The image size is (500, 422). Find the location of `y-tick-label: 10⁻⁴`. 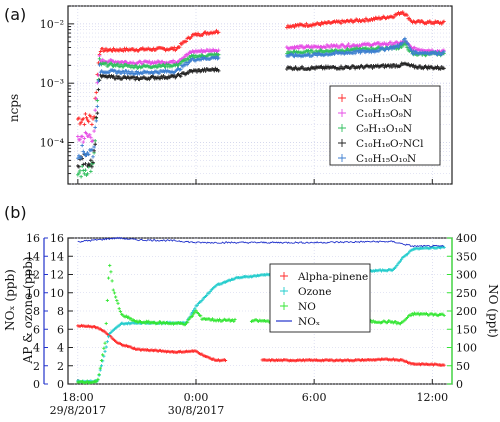

y-tick-label: 10⁻⁴ is located at coordinates (52, 143).